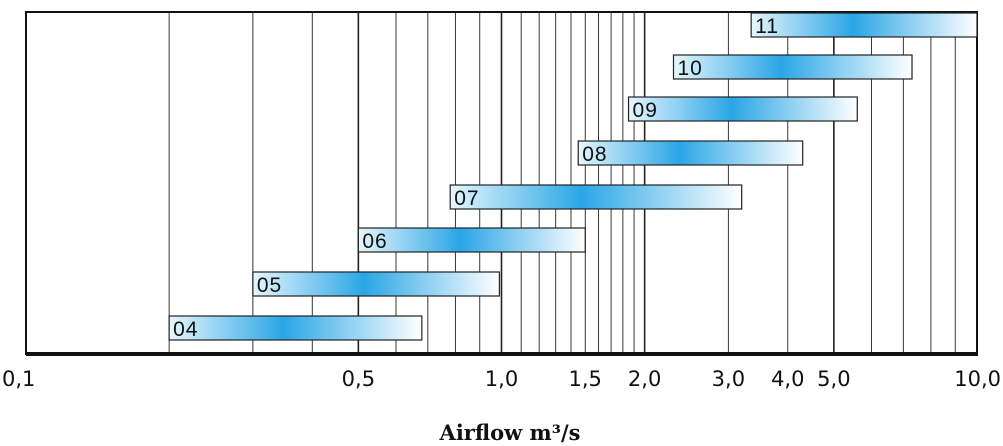 The image size is (1003, 446). Describe the element at coordinates (18, 379) in the screenshot. I see `x-tick-label-0_1: 0,1` at that location.